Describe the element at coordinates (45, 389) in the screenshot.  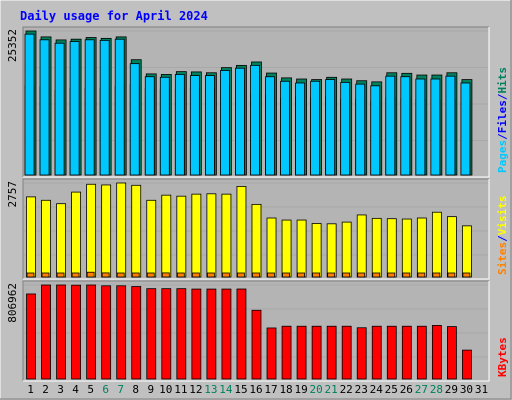
I see `x-tick-label-2: 2` at that location.